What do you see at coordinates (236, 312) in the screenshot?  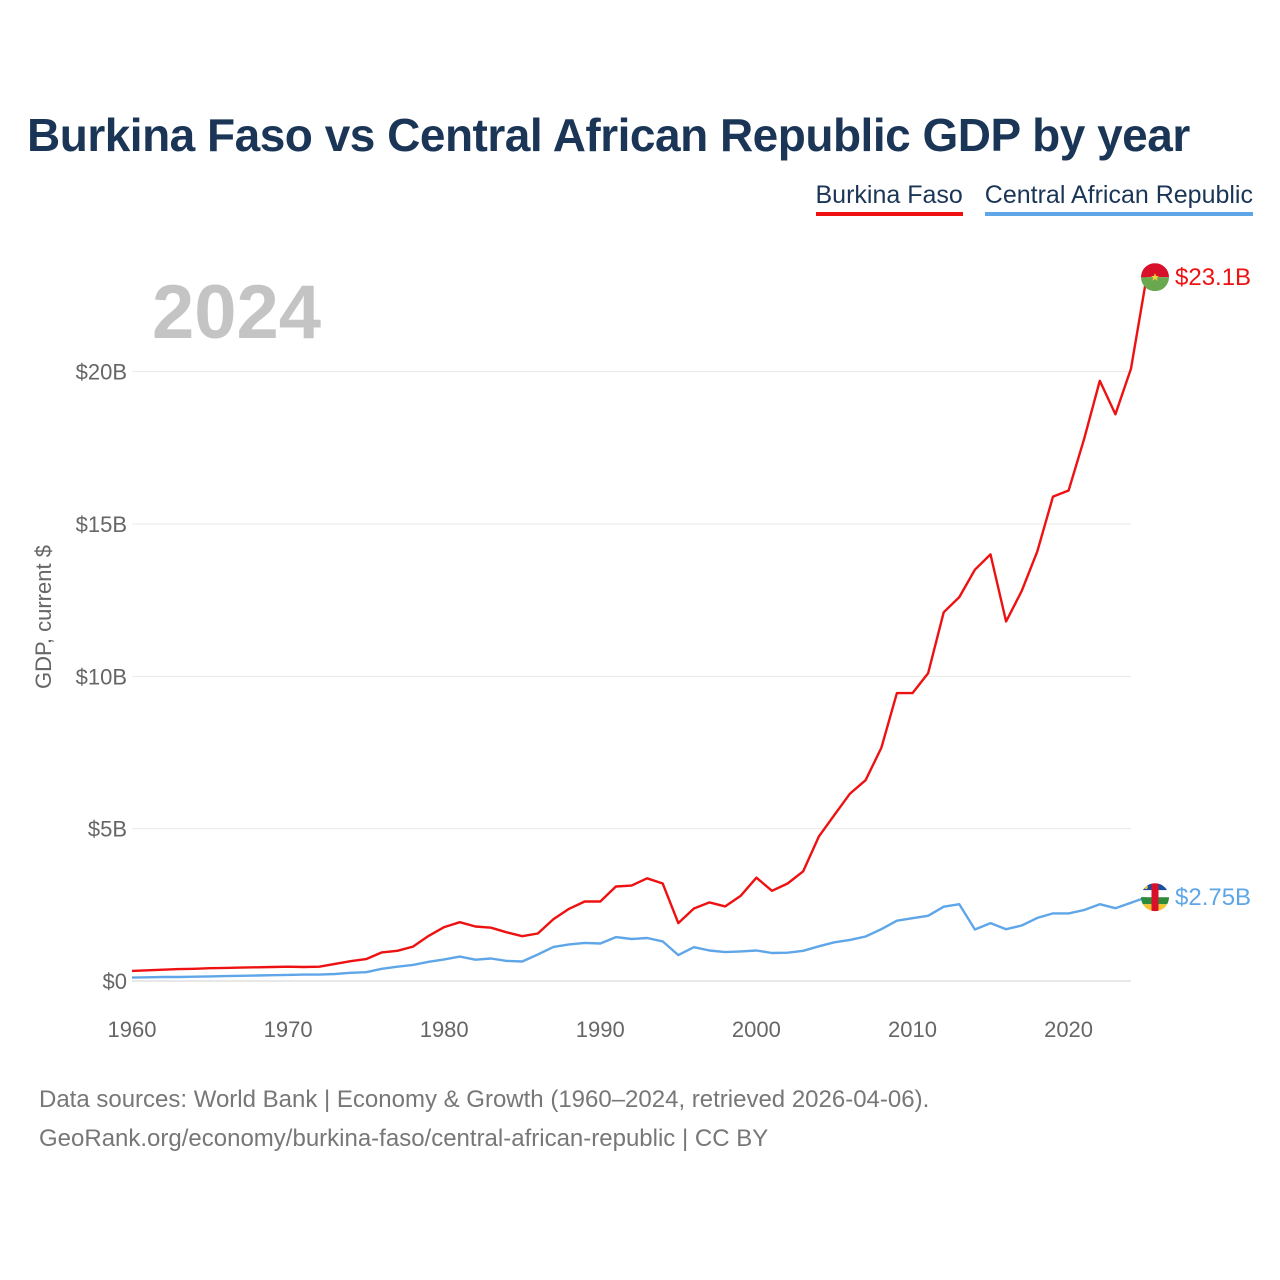 I see `year-label: 2024` at bounding box center [236, 312].